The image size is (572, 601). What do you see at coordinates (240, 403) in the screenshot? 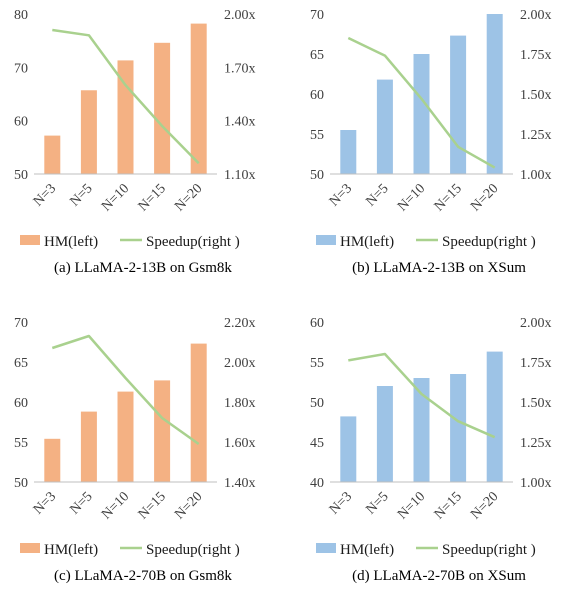
I see `right-axis-tick-label: 1.80x` at bounding box center [240, 403].